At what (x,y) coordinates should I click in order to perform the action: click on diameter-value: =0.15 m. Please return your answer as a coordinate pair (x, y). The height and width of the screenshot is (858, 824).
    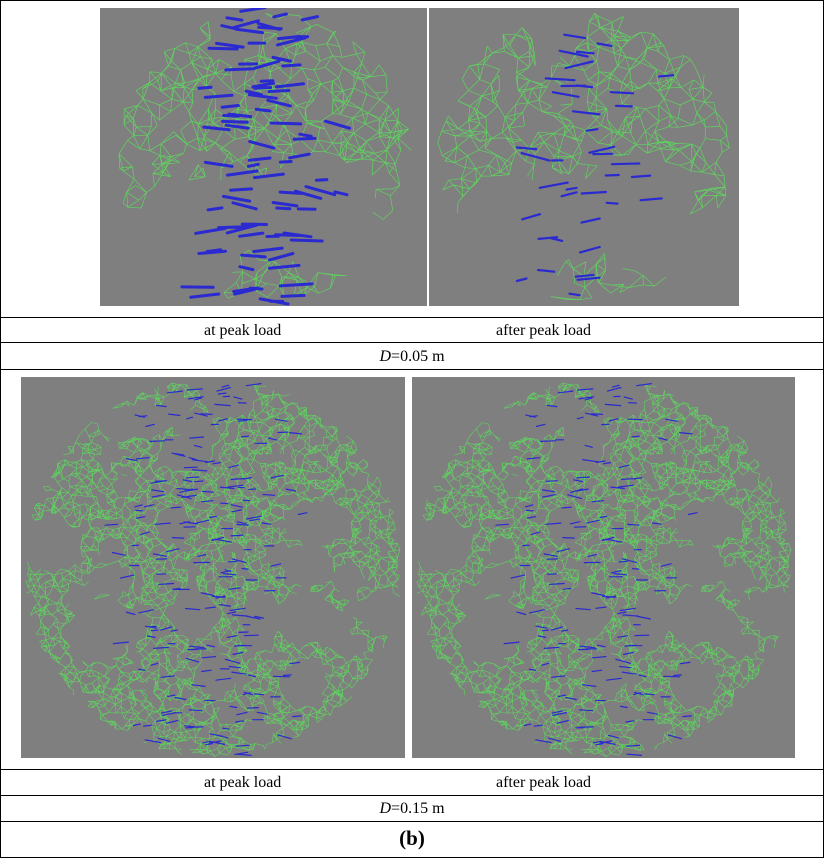
    Looking at the image, I should click on (417, 808).